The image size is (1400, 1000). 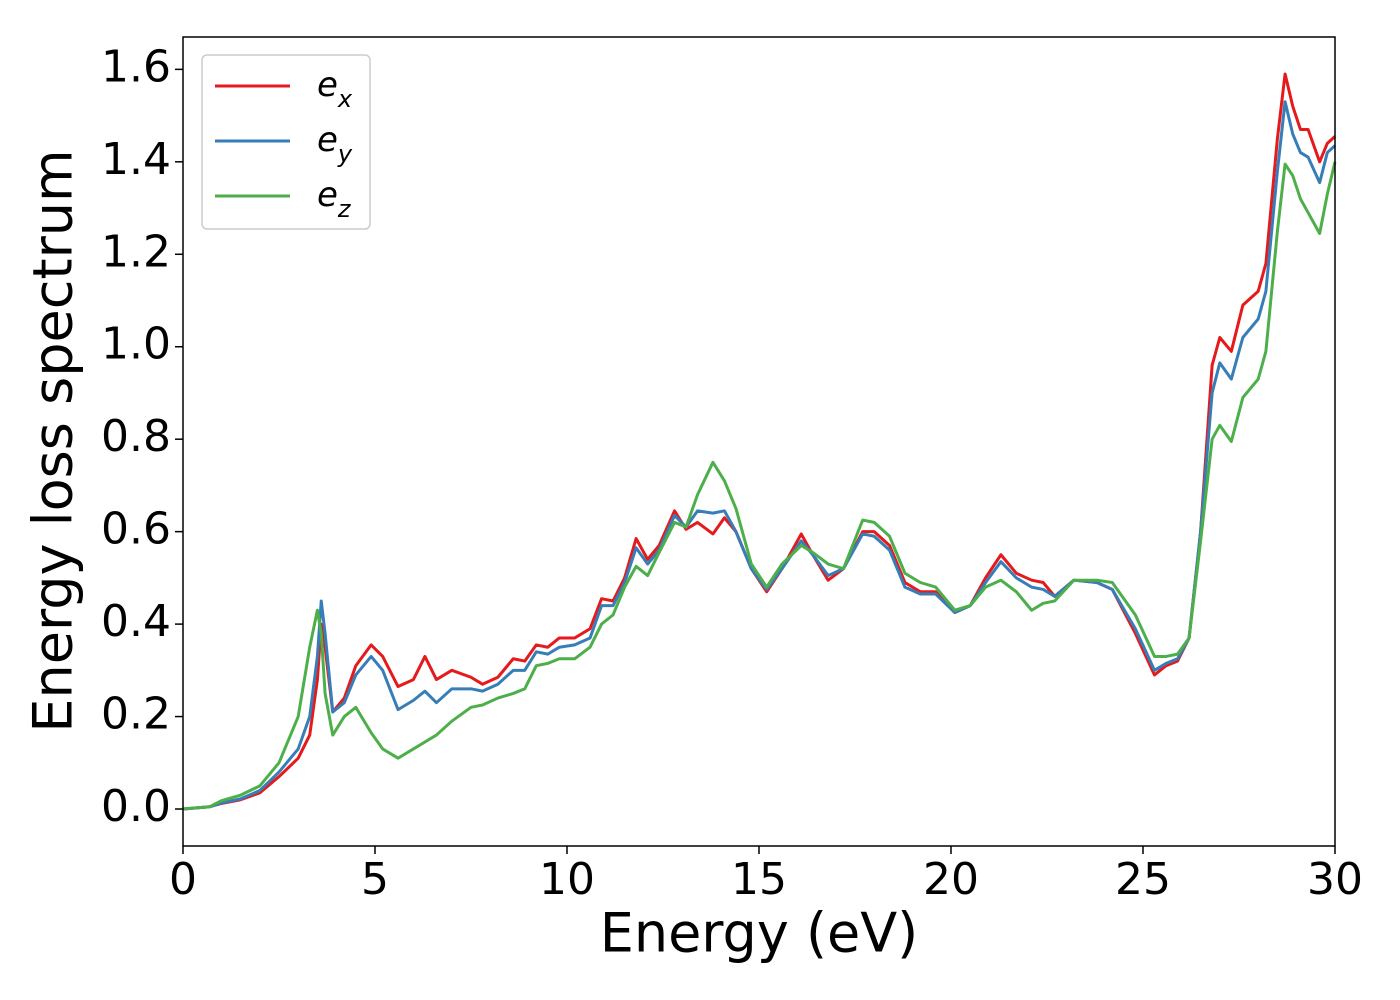 What do you see at coordinates (951, 879) in the screenshot?
I see `x-tick-label: 20` at bounding box center [951, 879].